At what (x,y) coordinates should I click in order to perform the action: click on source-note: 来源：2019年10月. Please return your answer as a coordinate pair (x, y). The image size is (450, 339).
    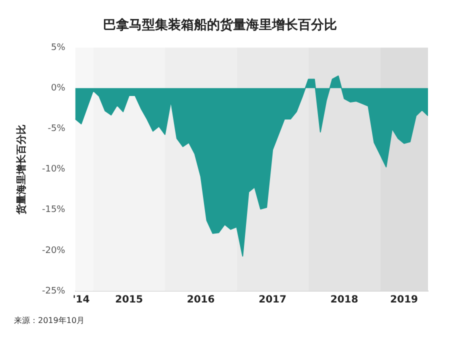
    Looking at the image, I should click on (49, 320).